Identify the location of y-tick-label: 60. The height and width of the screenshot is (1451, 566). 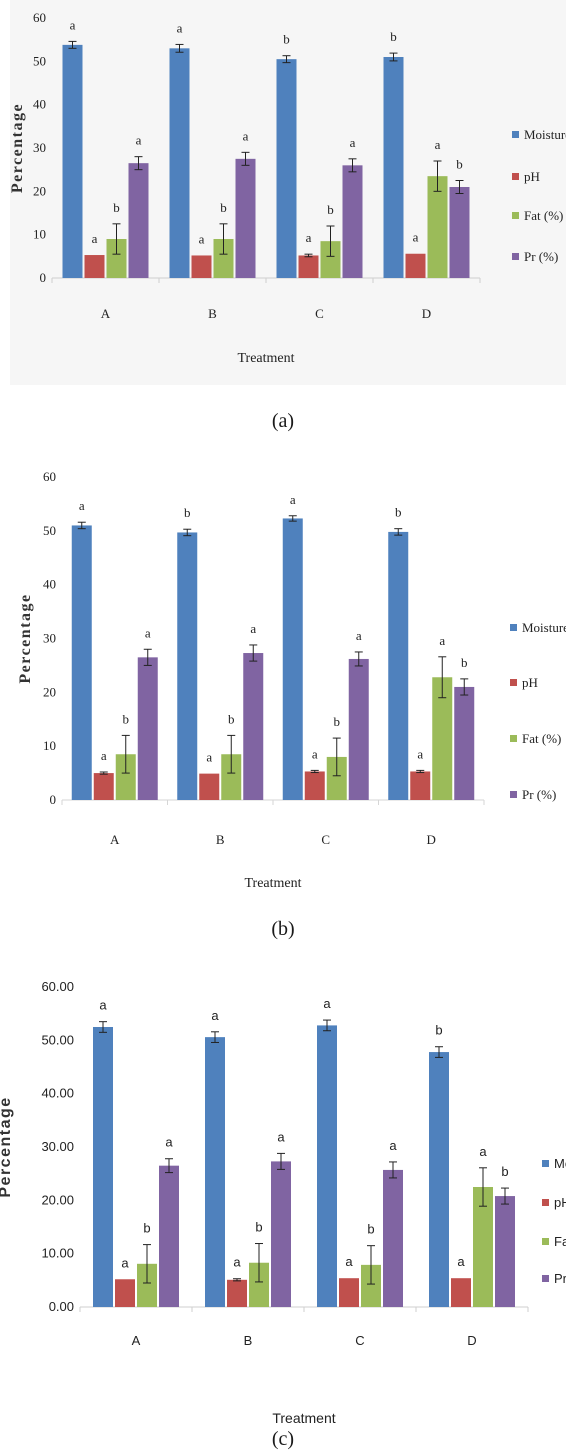
(39, 17).